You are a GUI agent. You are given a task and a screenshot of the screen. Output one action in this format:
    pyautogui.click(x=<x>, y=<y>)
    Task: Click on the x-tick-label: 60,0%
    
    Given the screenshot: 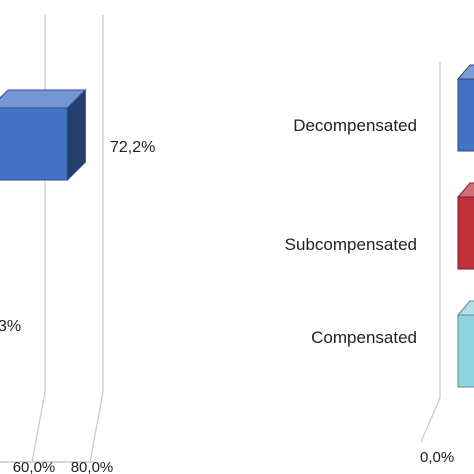 What is the action you would take?
    pyautogui.click(x=34, y=466)
    